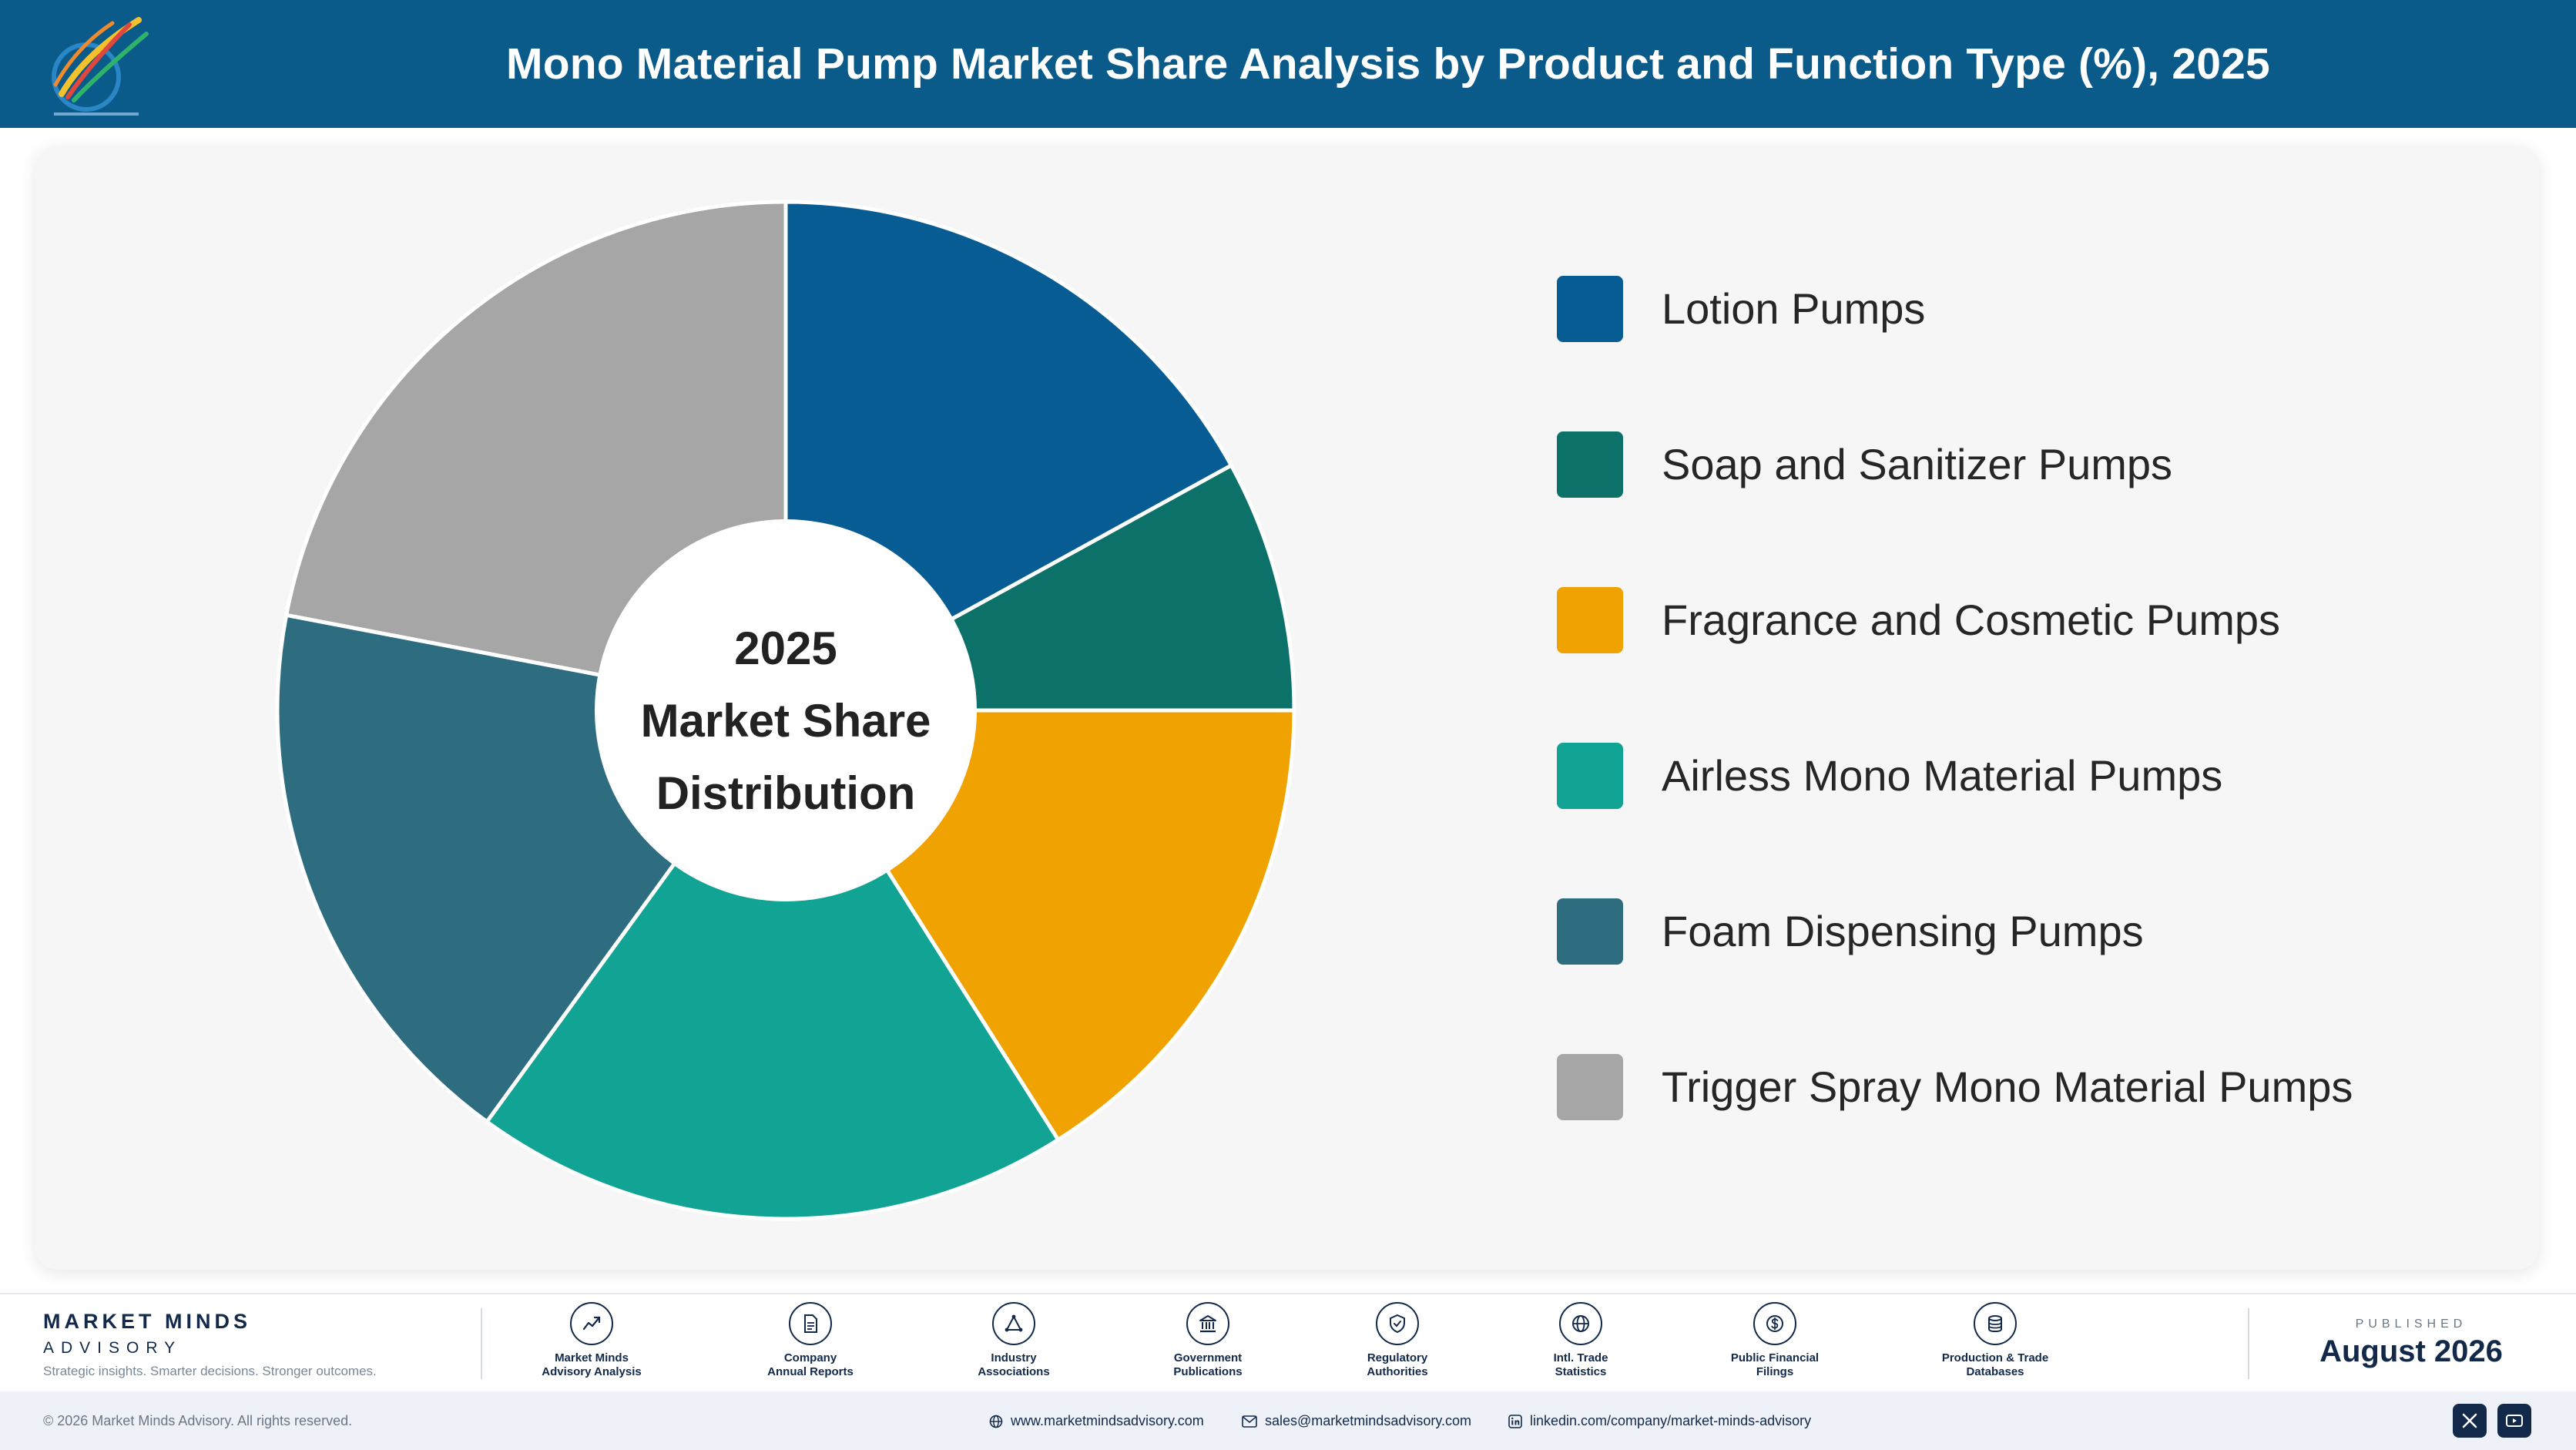  Describe the element at coordinates (1971, 620) in the screenshot. I see `legend-label: Fragrance and Cosmetic Pumps` at that location.